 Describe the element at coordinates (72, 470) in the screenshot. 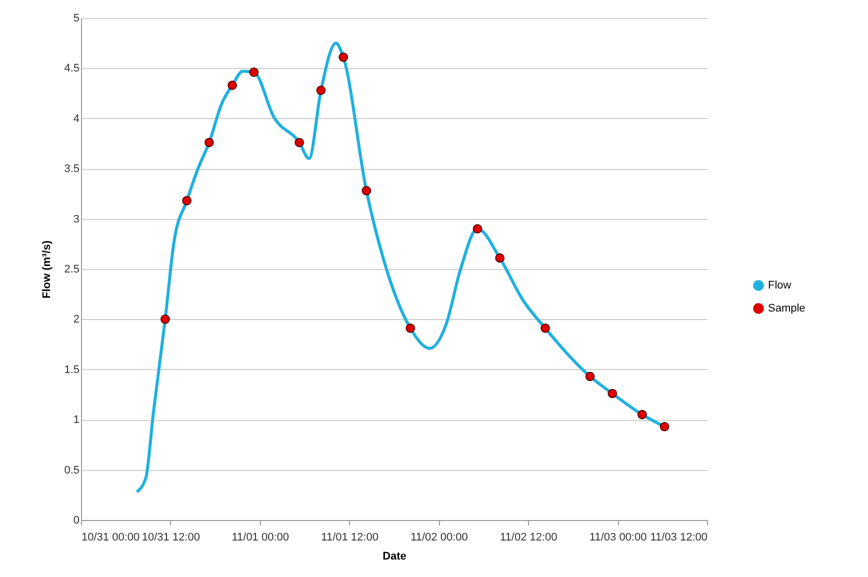

I see `y-tick-label: 0.5` at that location.